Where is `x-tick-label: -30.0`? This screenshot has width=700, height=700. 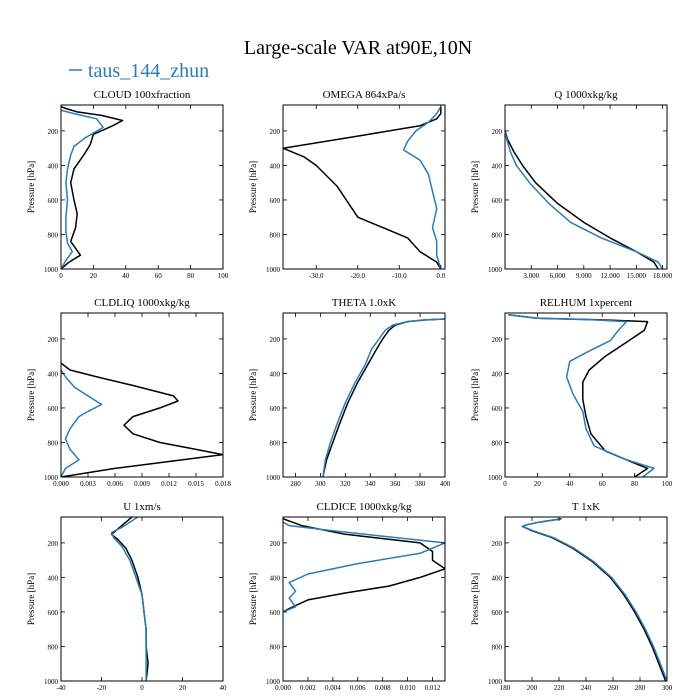
x-tick-label: -30.0 is located at coordinates (316, 276).